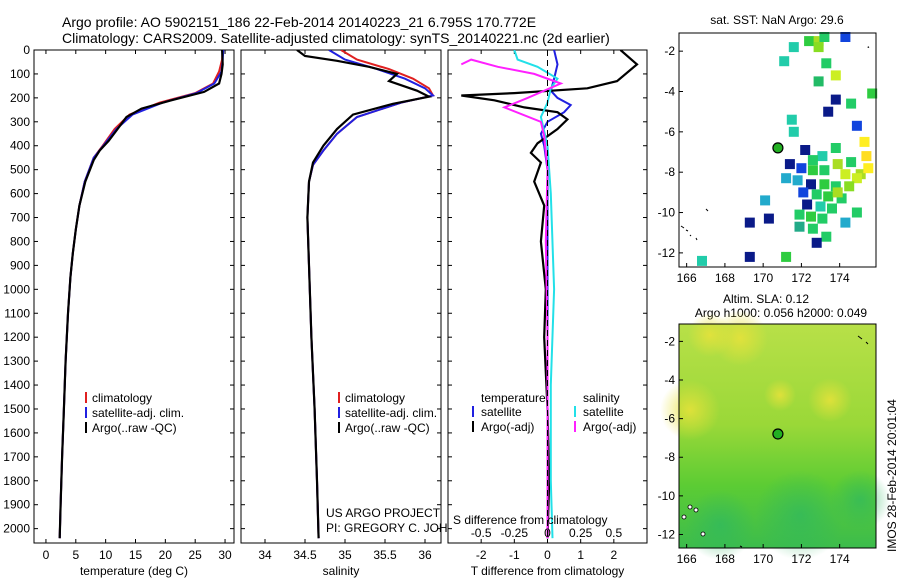 Image resolution: width=900 pixels, height=580 pixels. Describe the element at coordinates (547, 533) in the screenshot. I see `x2-tick-label: 0` at that location.